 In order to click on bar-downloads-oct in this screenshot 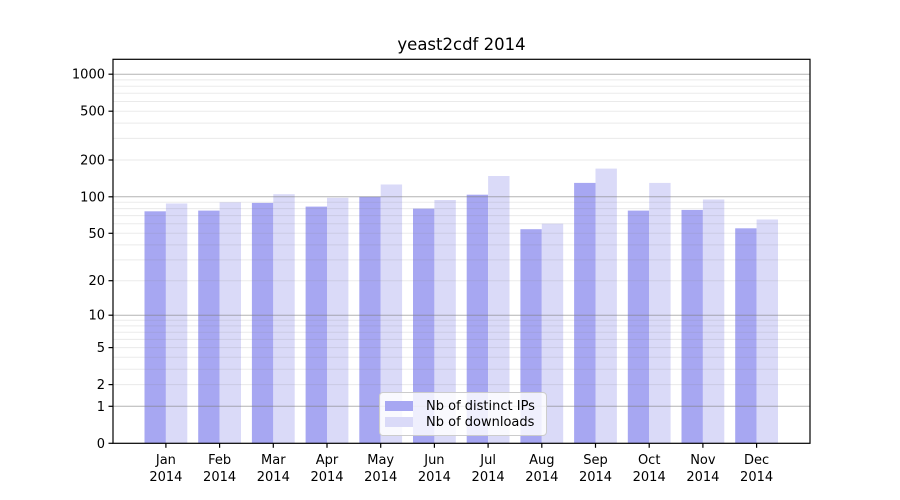, I will do `click(660, 313)`.